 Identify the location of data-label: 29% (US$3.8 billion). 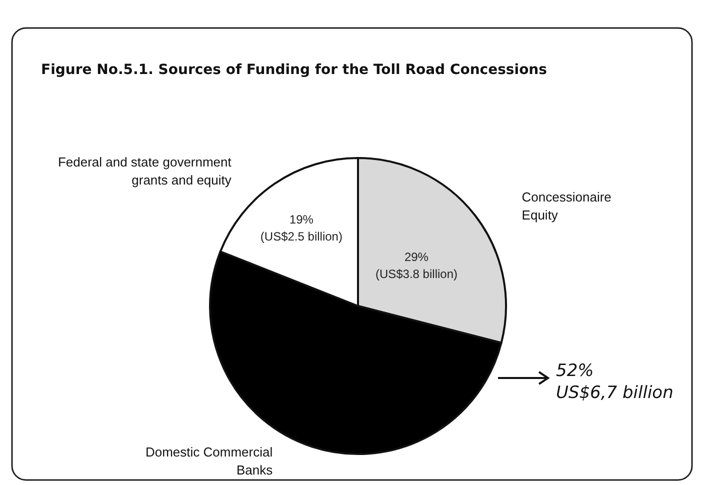
(416, 266).